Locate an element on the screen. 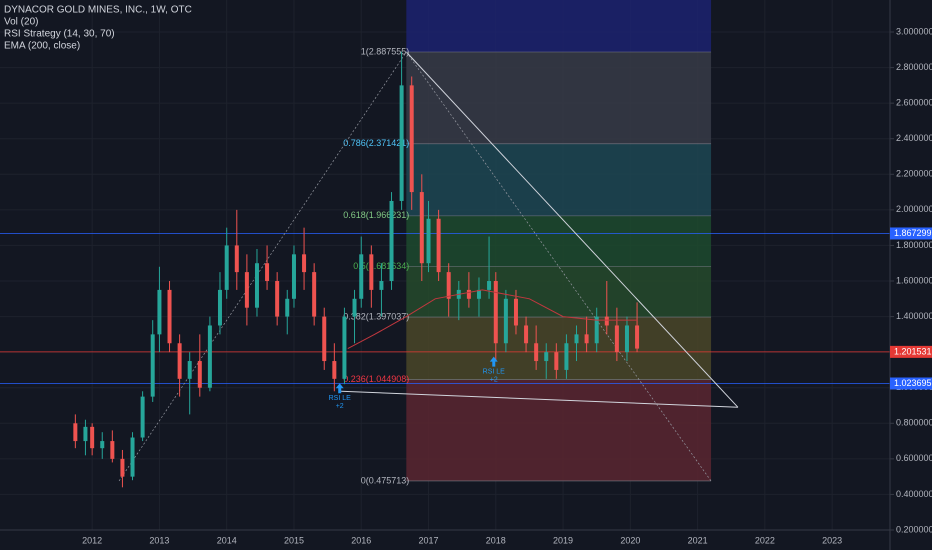 The height and width of the screenshot is (550, 932). price-tag-label: 1.023695 is located at coordinates (913, 383).